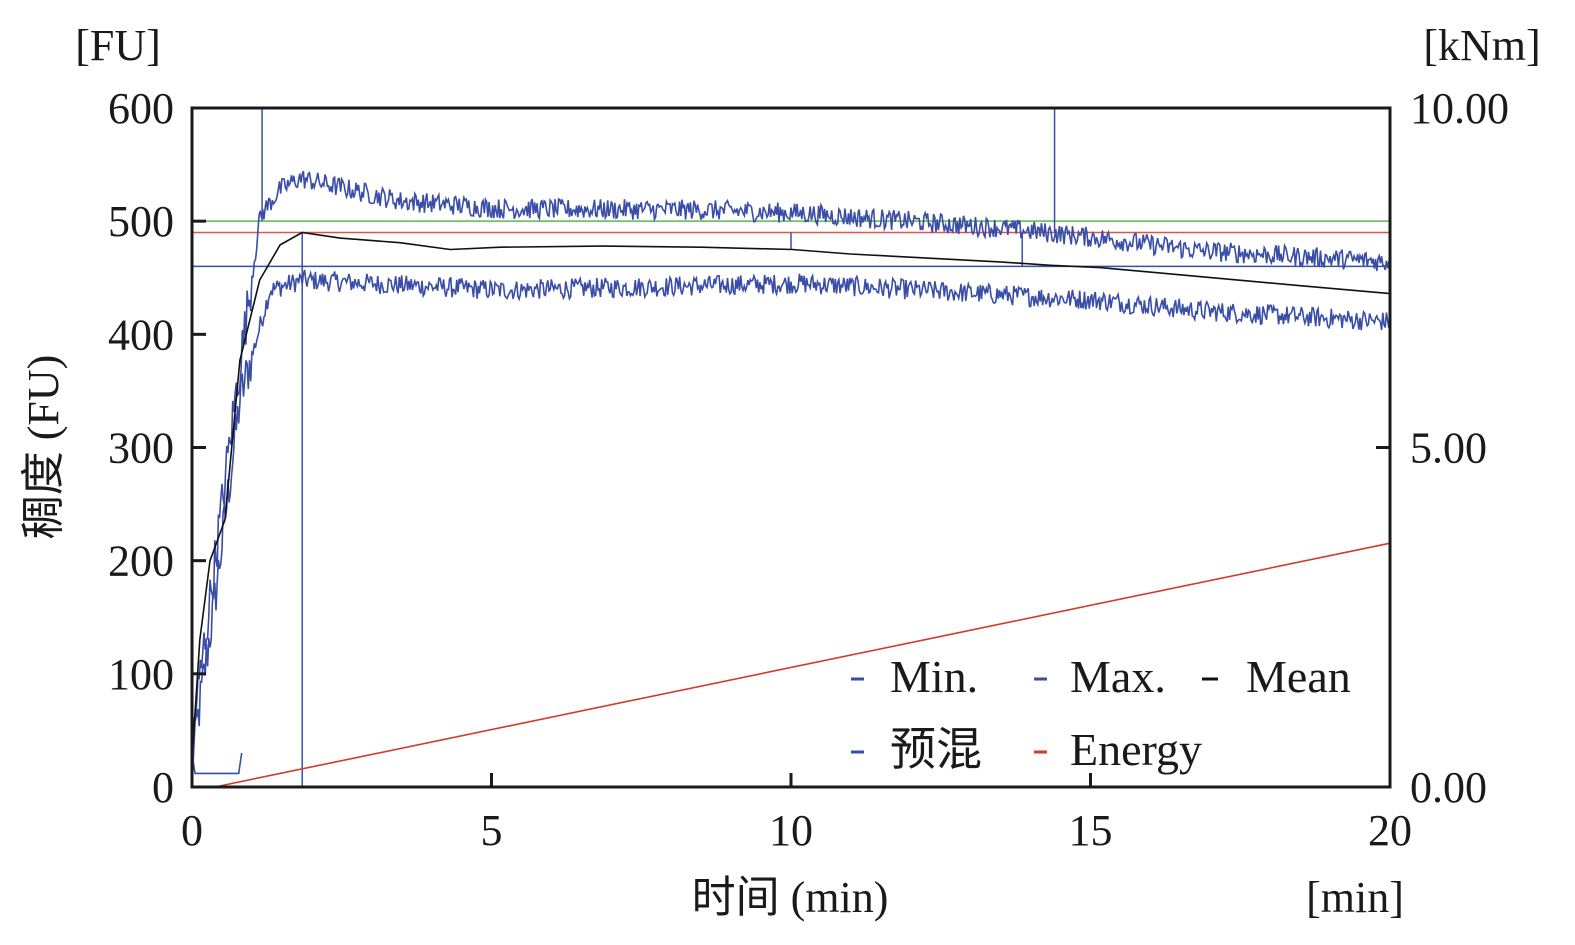 This screenshot has width=1575, height=945. Describe the element at coordinates (1390, 830) in the screenshot. I see `x-tick-label: 20` at that location.